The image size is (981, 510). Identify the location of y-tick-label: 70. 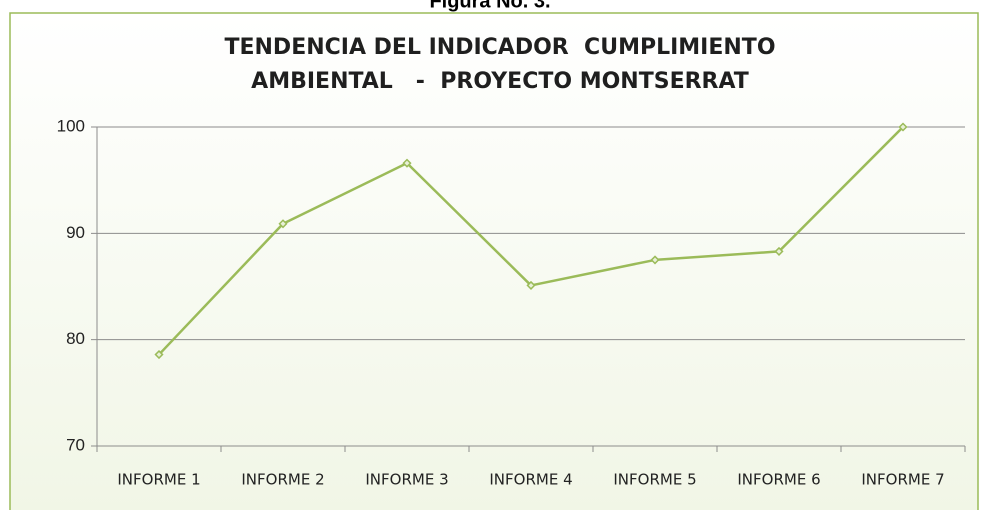
(75, 444).